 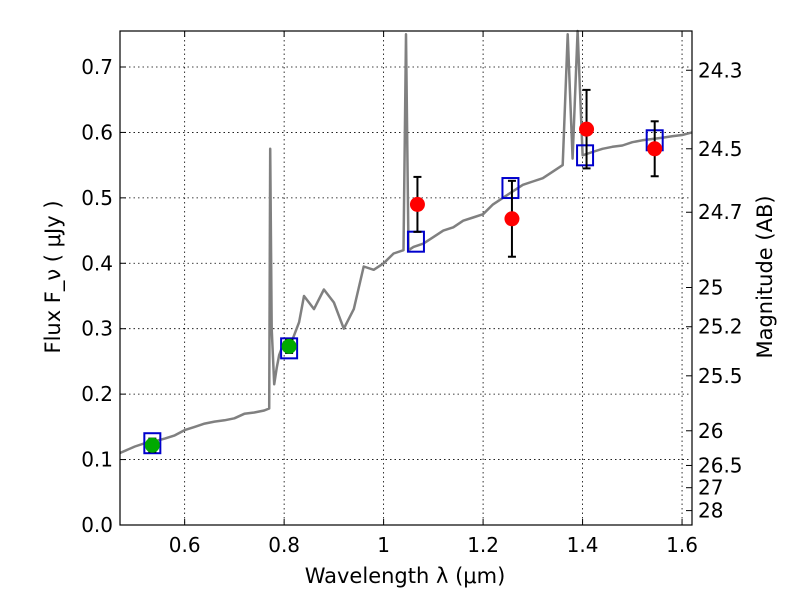 What do you see at coordinates (97, 132) in the screenshot?
I see `y-tick-label-left: 0.6` at bounding box center [97, 132].